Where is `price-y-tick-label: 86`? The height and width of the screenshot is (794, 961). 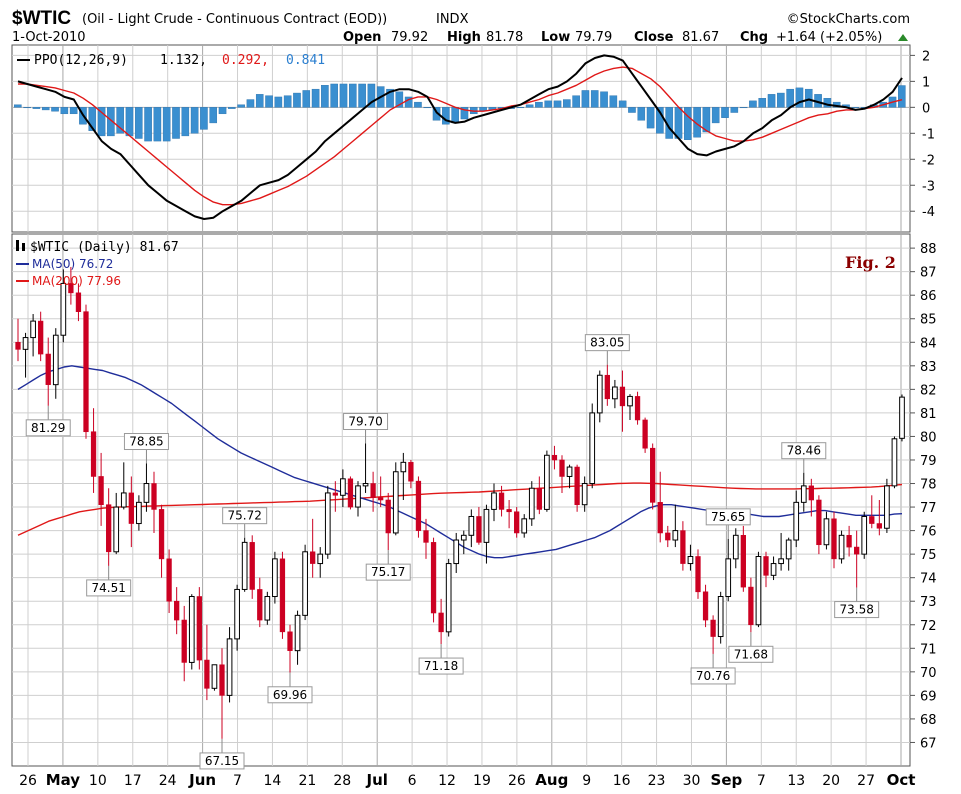 price-y-tick-label: 86 is located at coordinates (928, 296).